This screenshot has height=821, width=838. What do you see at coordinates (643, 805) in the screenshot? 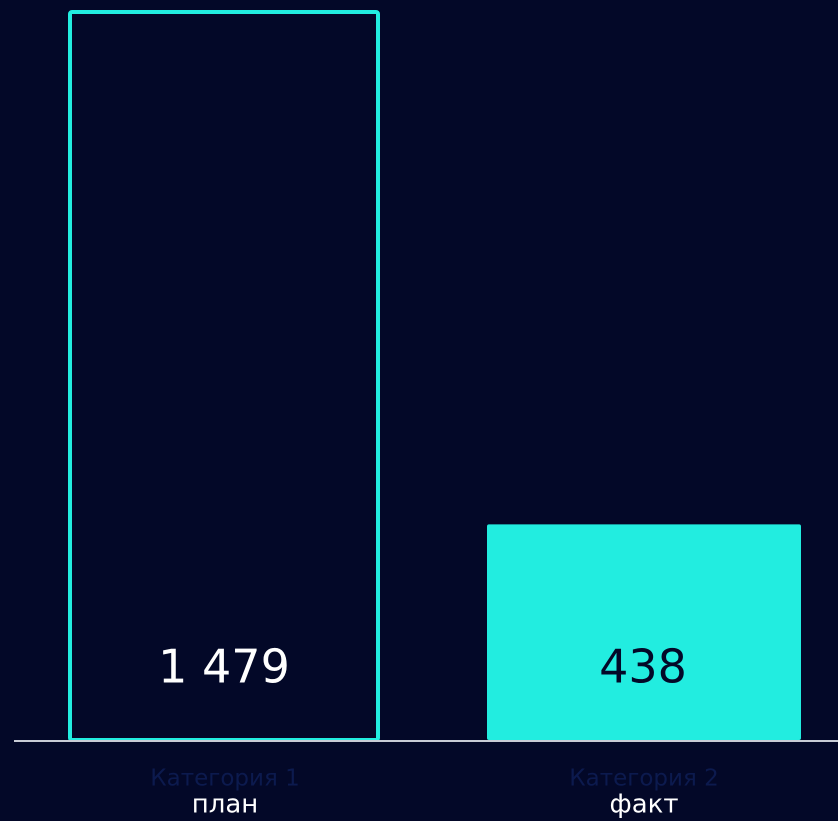
I see `category-sublabel: факт` at bounding box center [643, 805].